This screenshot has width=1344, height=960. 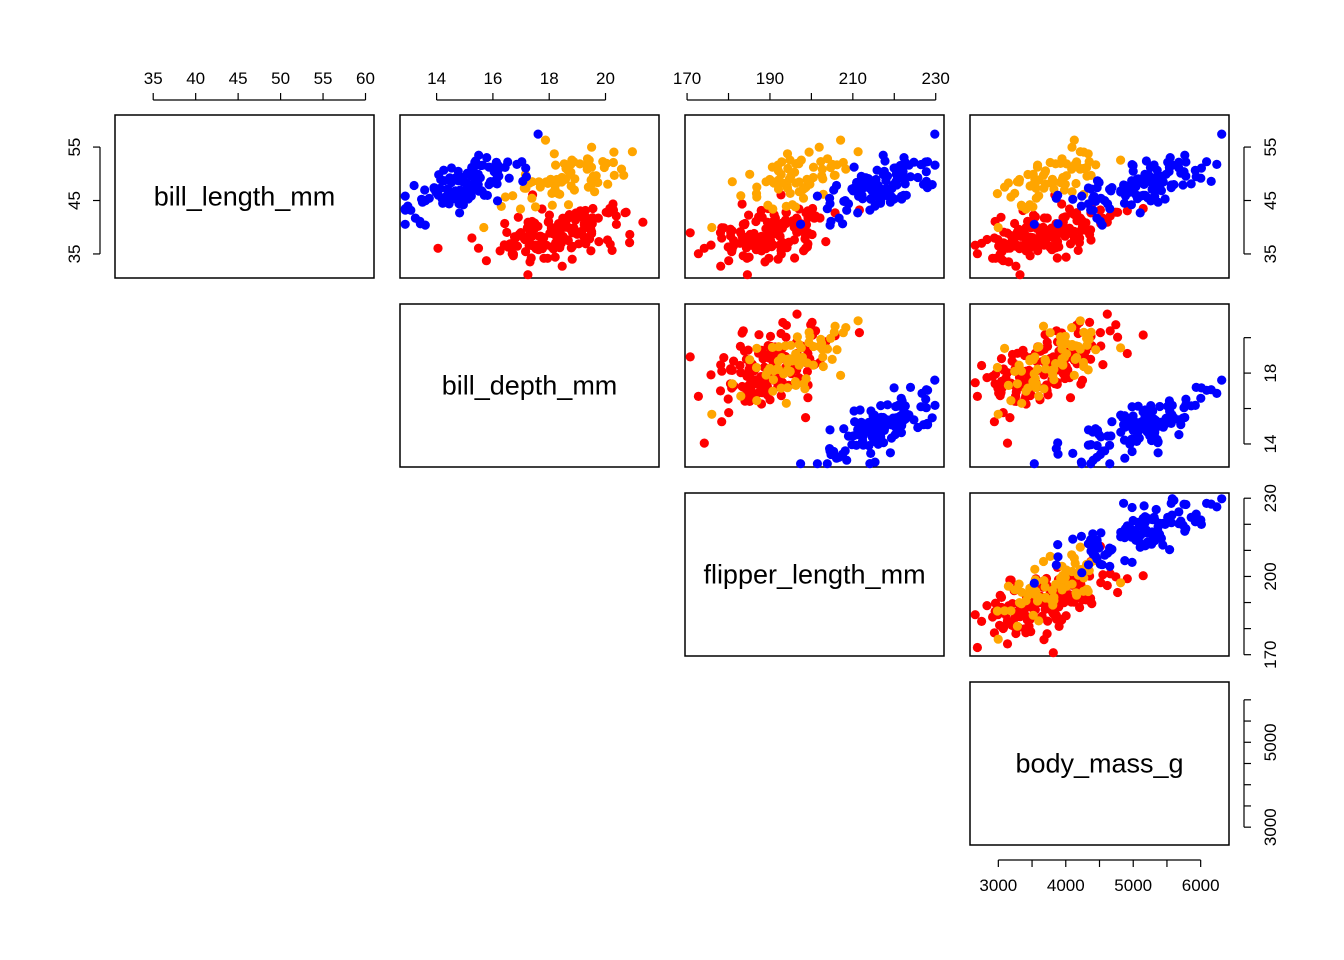 I want to click on top-tick-label-bill_length_mm-60: 60, so click(x=365, y=78).